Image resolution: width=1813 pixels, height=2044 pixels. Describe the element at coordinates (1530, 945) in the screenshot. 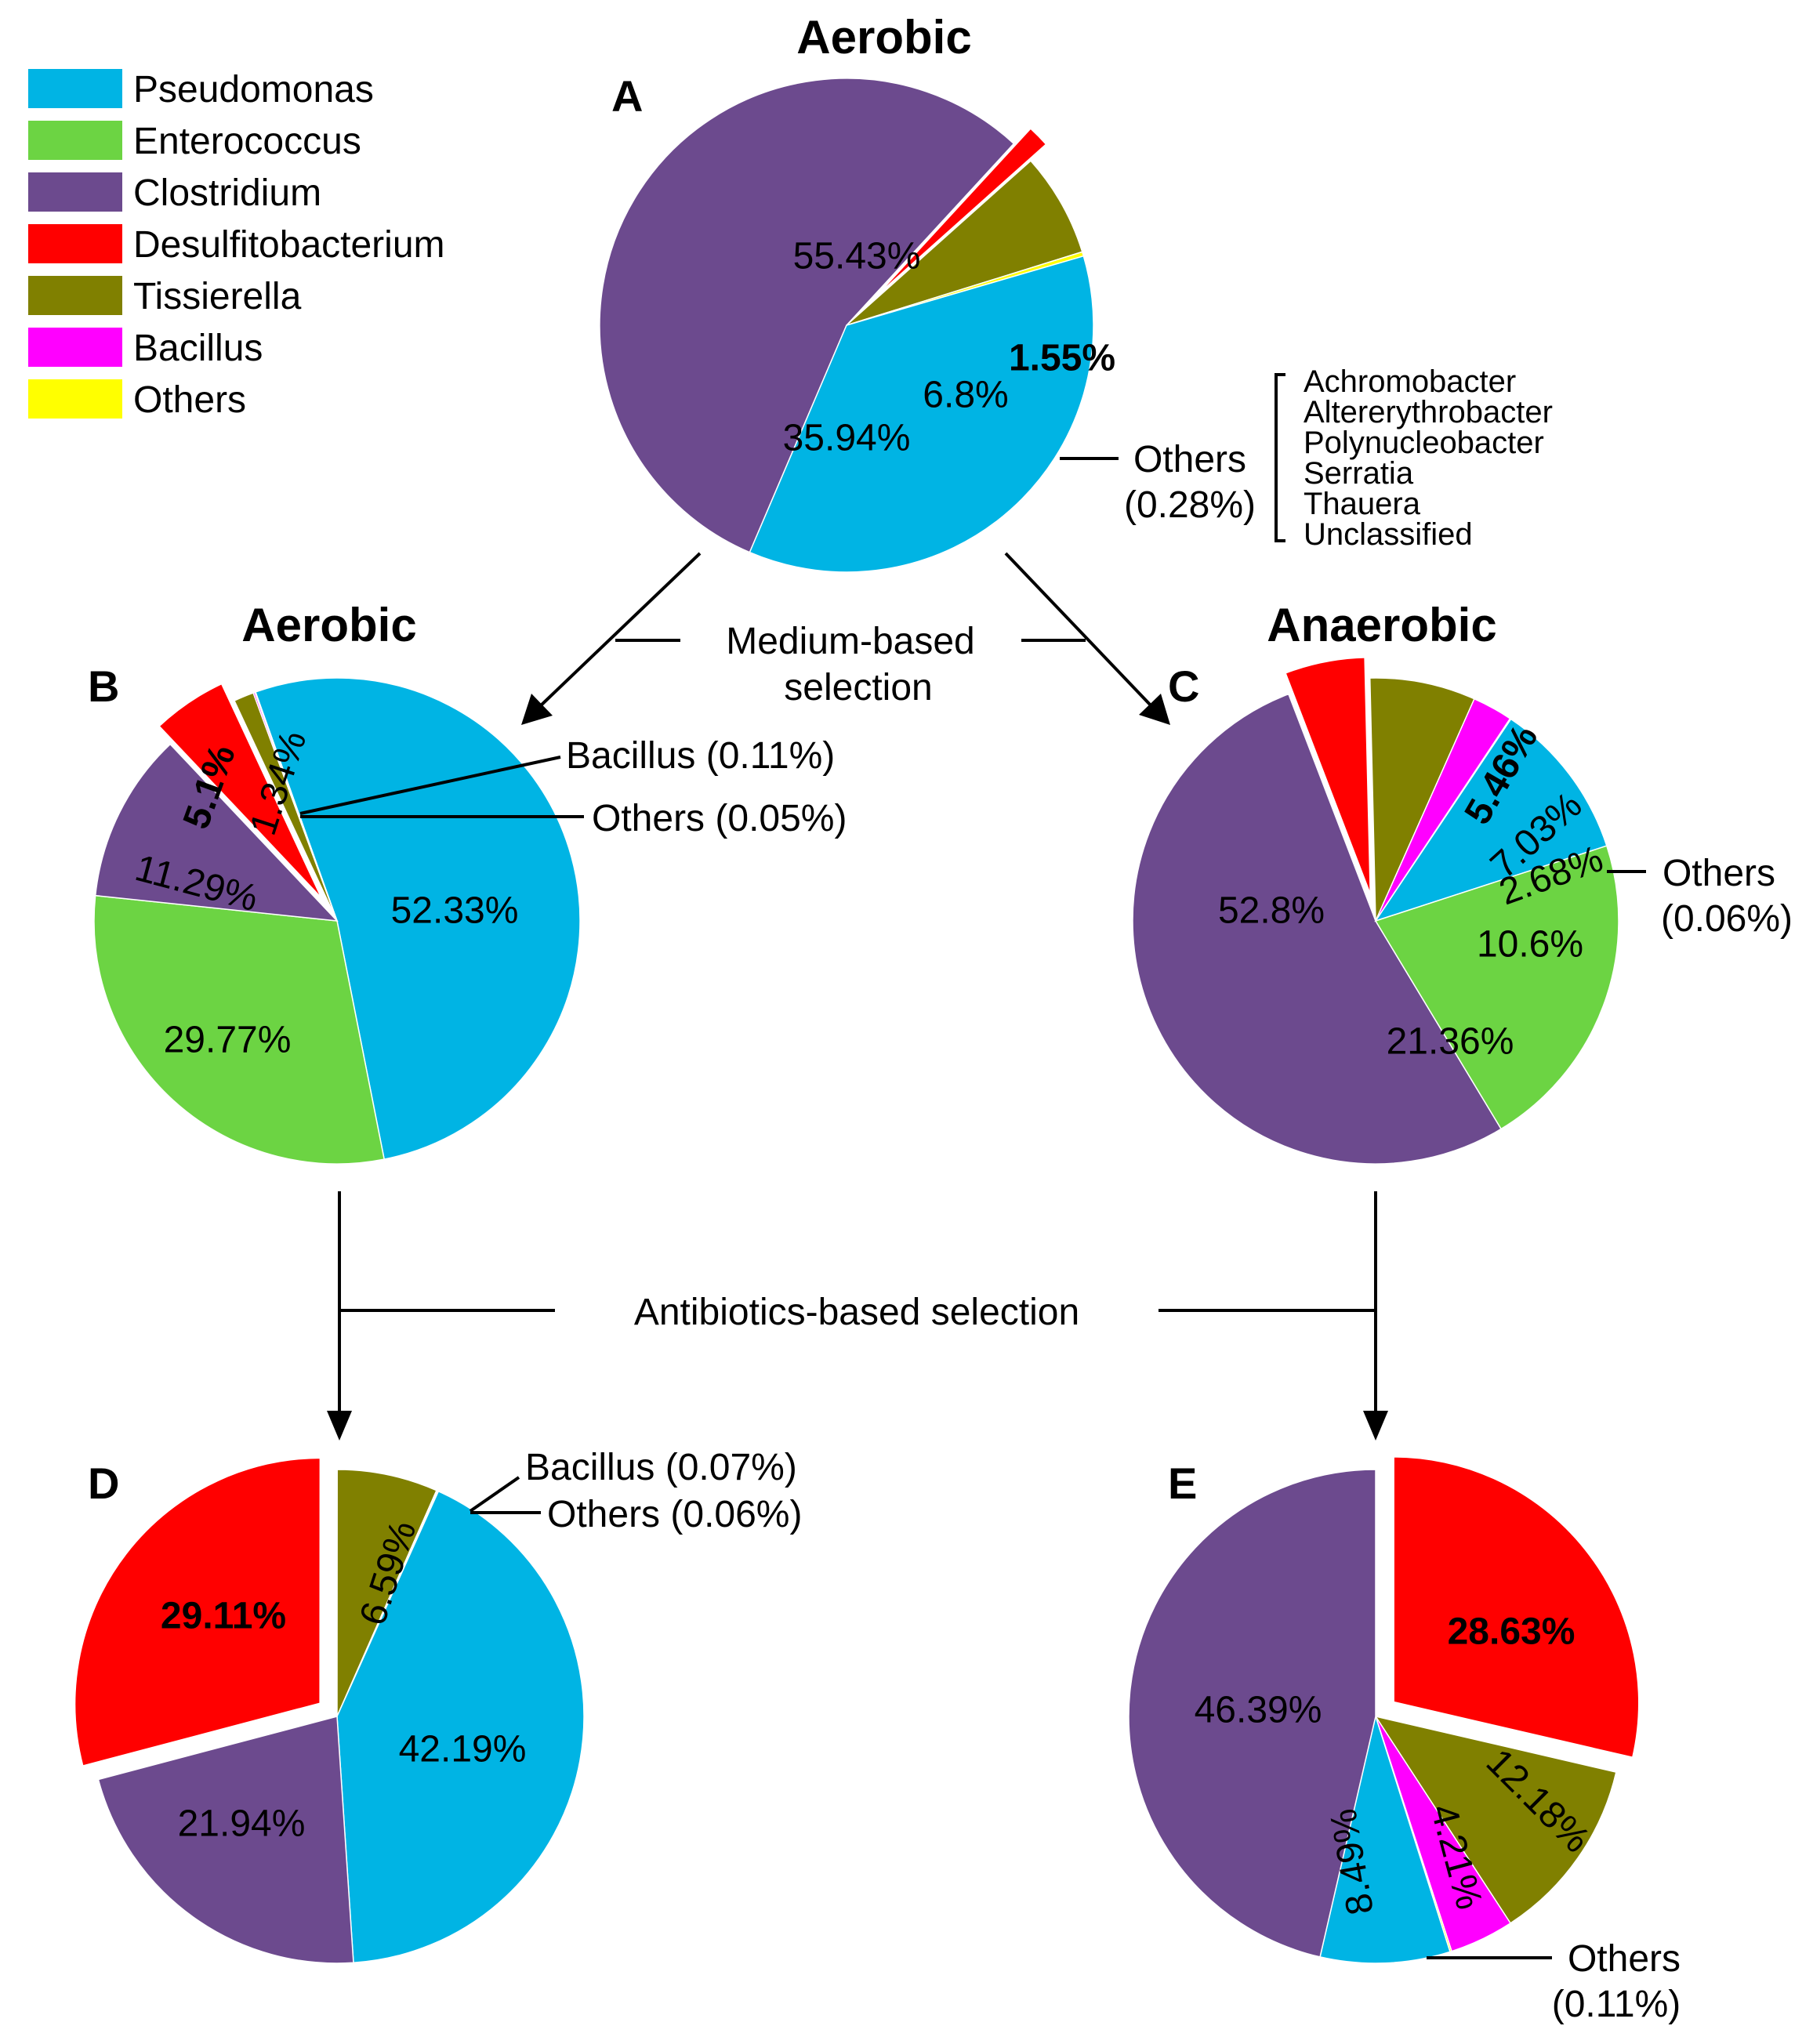

I see `pie-c-label-pseudomonas: 10.6%` at that location.